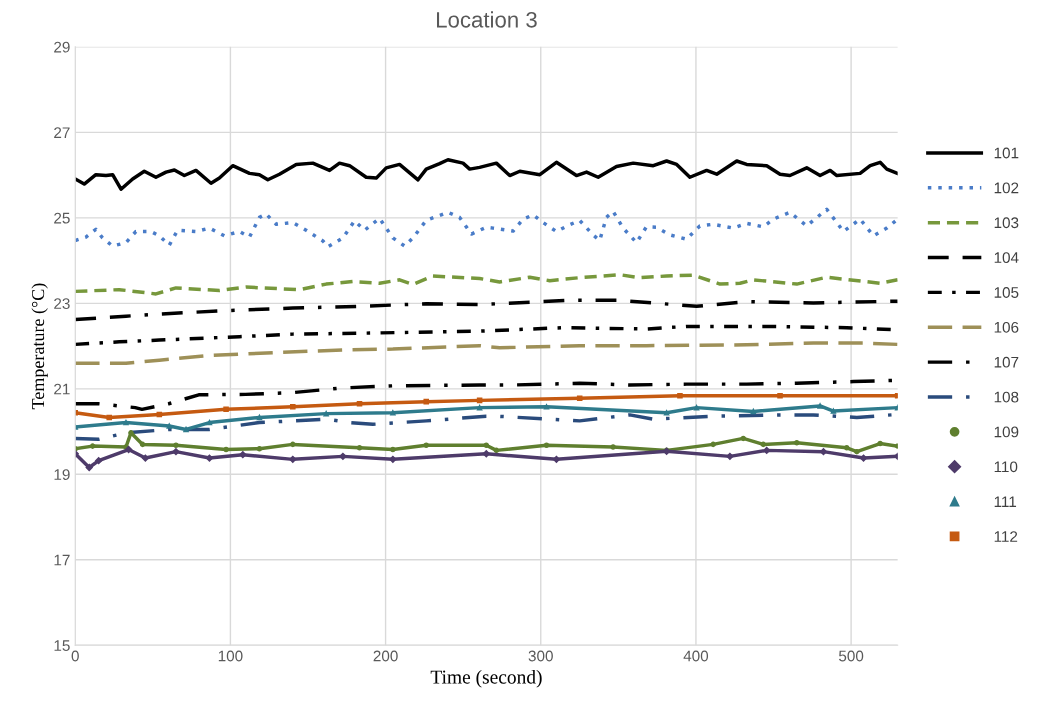 Image resolution: width=1045 pixels, height=721 pixels. What do you see at coordinates (1006, 327) in the screenshot?
I see `legend-label: 106` at bounding box center [1006, 327].